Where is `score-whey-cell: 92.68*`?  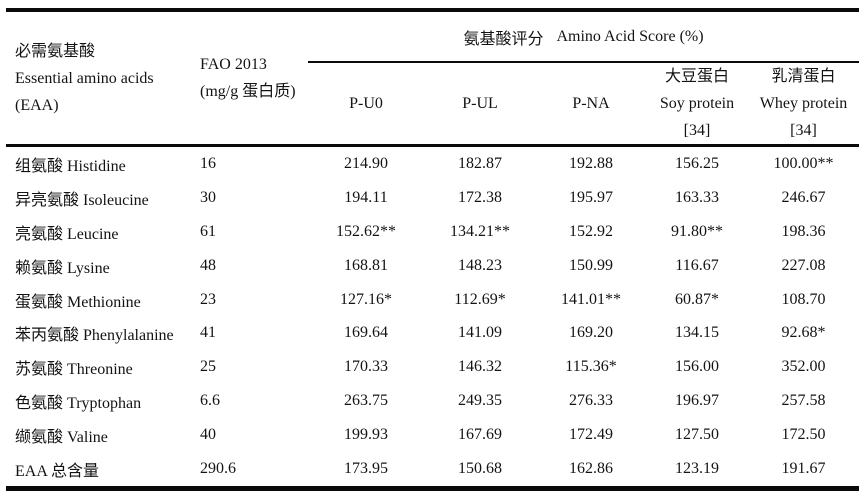
score-whey-cell: 92.68* is located at coordinates (803, 333).